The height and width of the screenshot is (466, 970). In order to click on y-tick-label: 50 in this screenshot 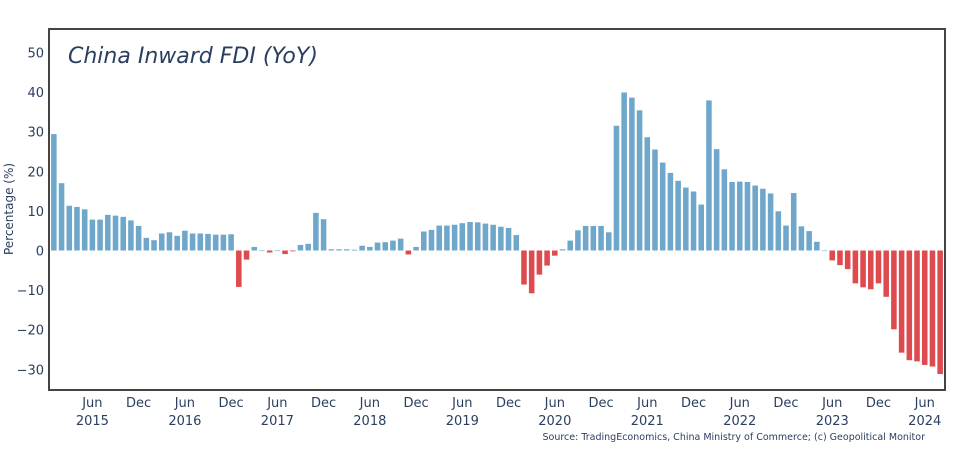, I will do `click(35, 54)`.